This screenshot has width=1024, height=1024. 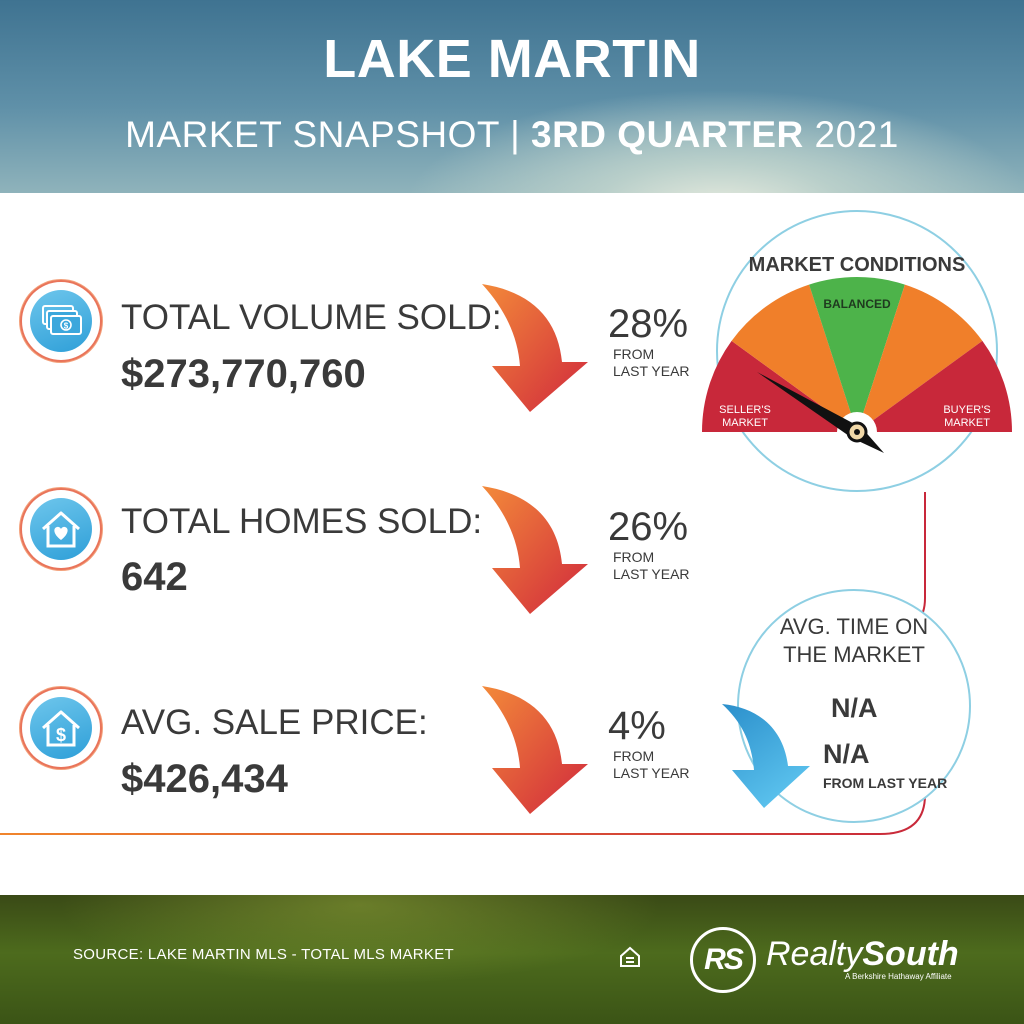 I want to click on logo-monogram: RS, so click(x=724, y=959).